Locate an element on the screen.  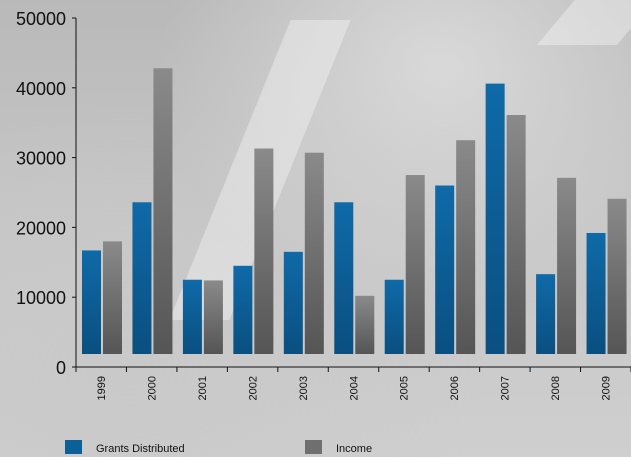
legend: Grants Distributed Income is located at coordinates (315, 446).